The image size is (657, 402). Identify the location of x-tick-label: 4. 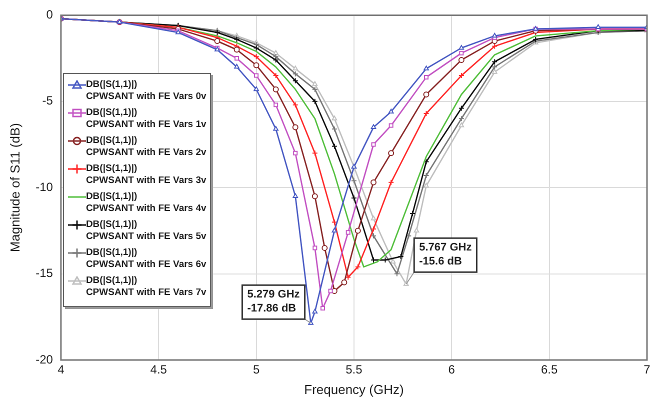
(61, 369).